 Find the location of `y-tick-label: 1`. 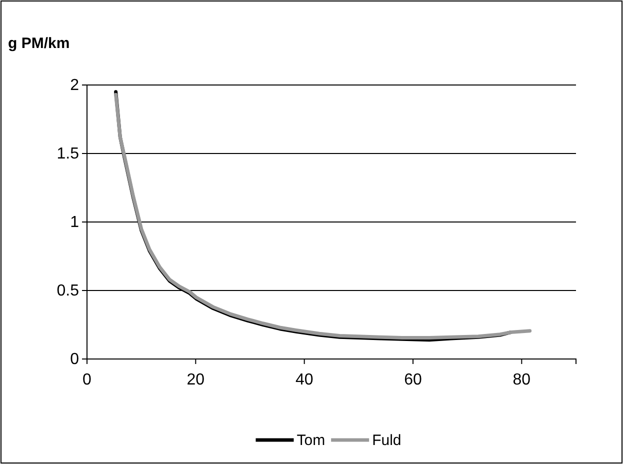

y-tick-label: 1 is located at coordinates (75, 223).